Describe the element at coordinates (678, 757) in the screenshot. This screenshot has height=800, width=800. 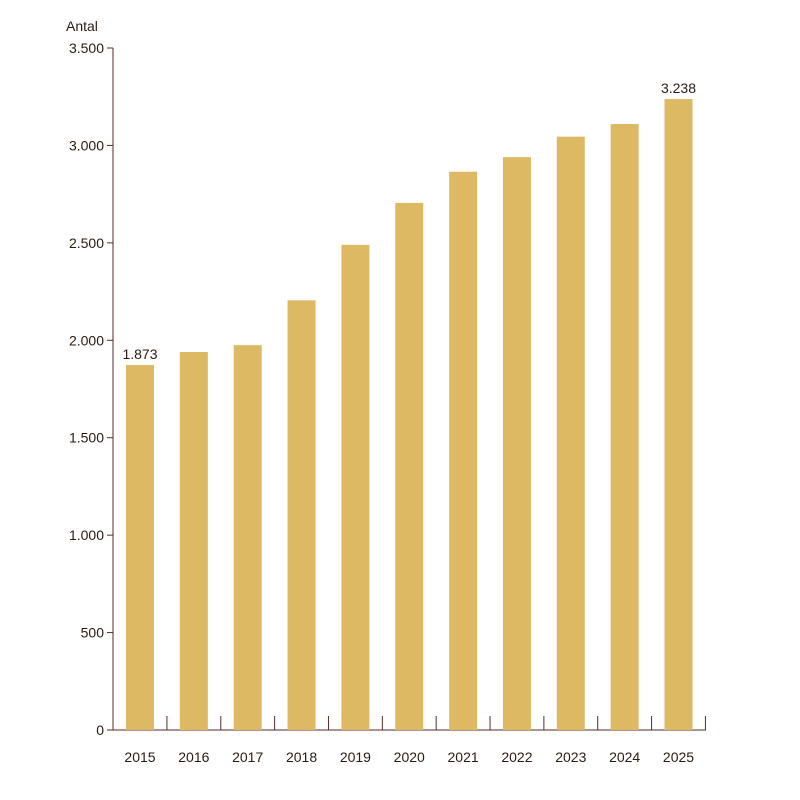
I see `x-tick-label: 2025` at that location.